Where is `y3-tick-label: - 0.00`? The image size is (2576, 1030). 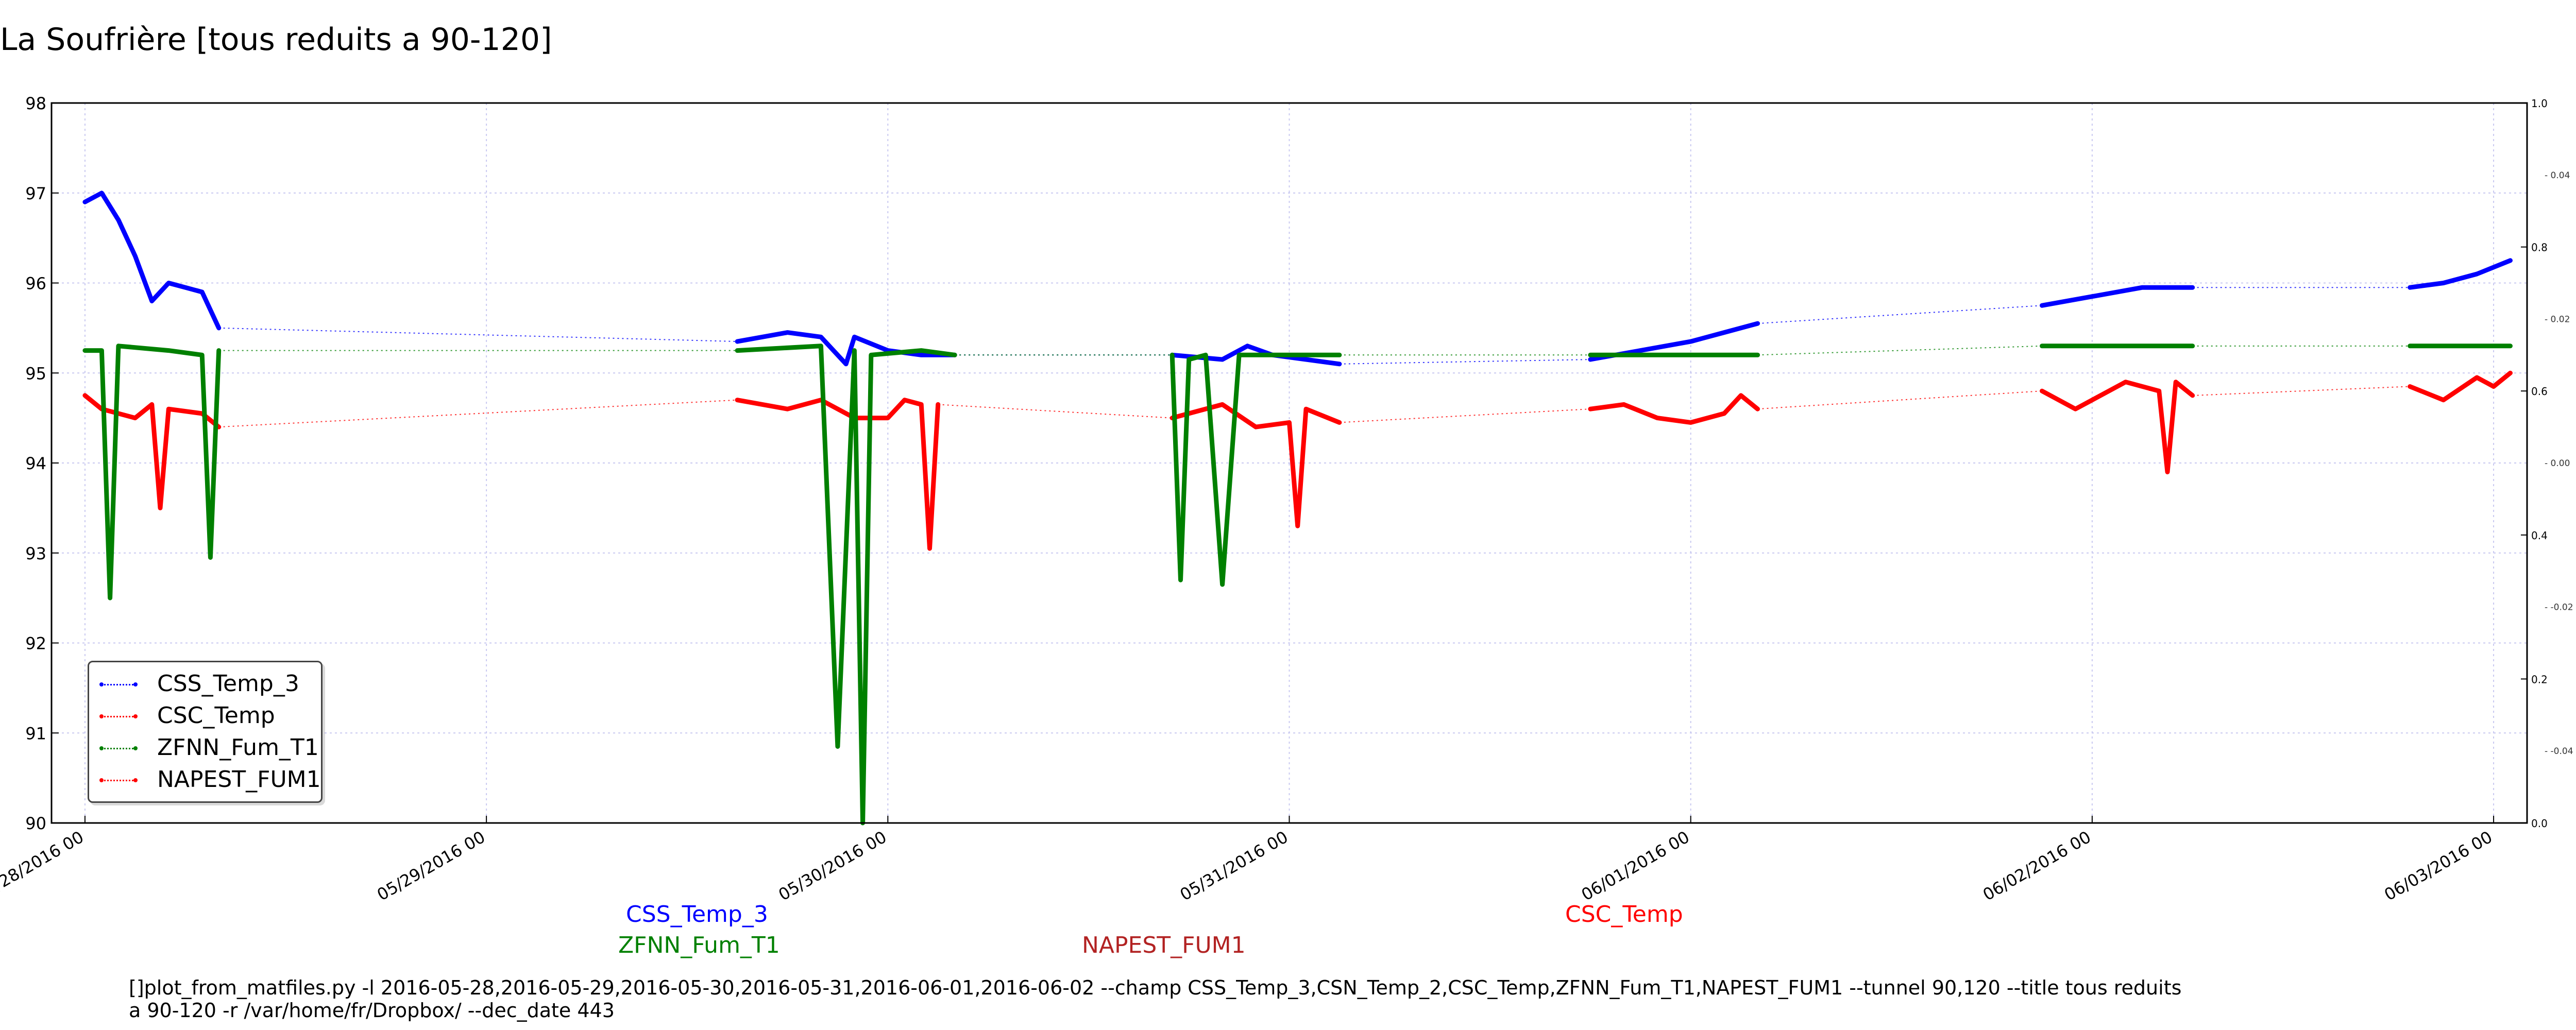
y3-tick-label: - 0.00 is located at coordinates (2557, 463).